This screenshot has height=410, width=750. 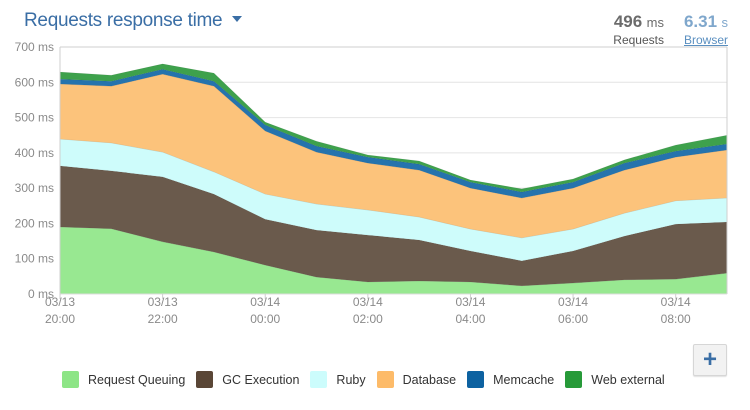 What do you see at coordinates (34, 118) in the screenshot?
I see `y-tick-label: 500 ms` at bounding box center [34, 118].